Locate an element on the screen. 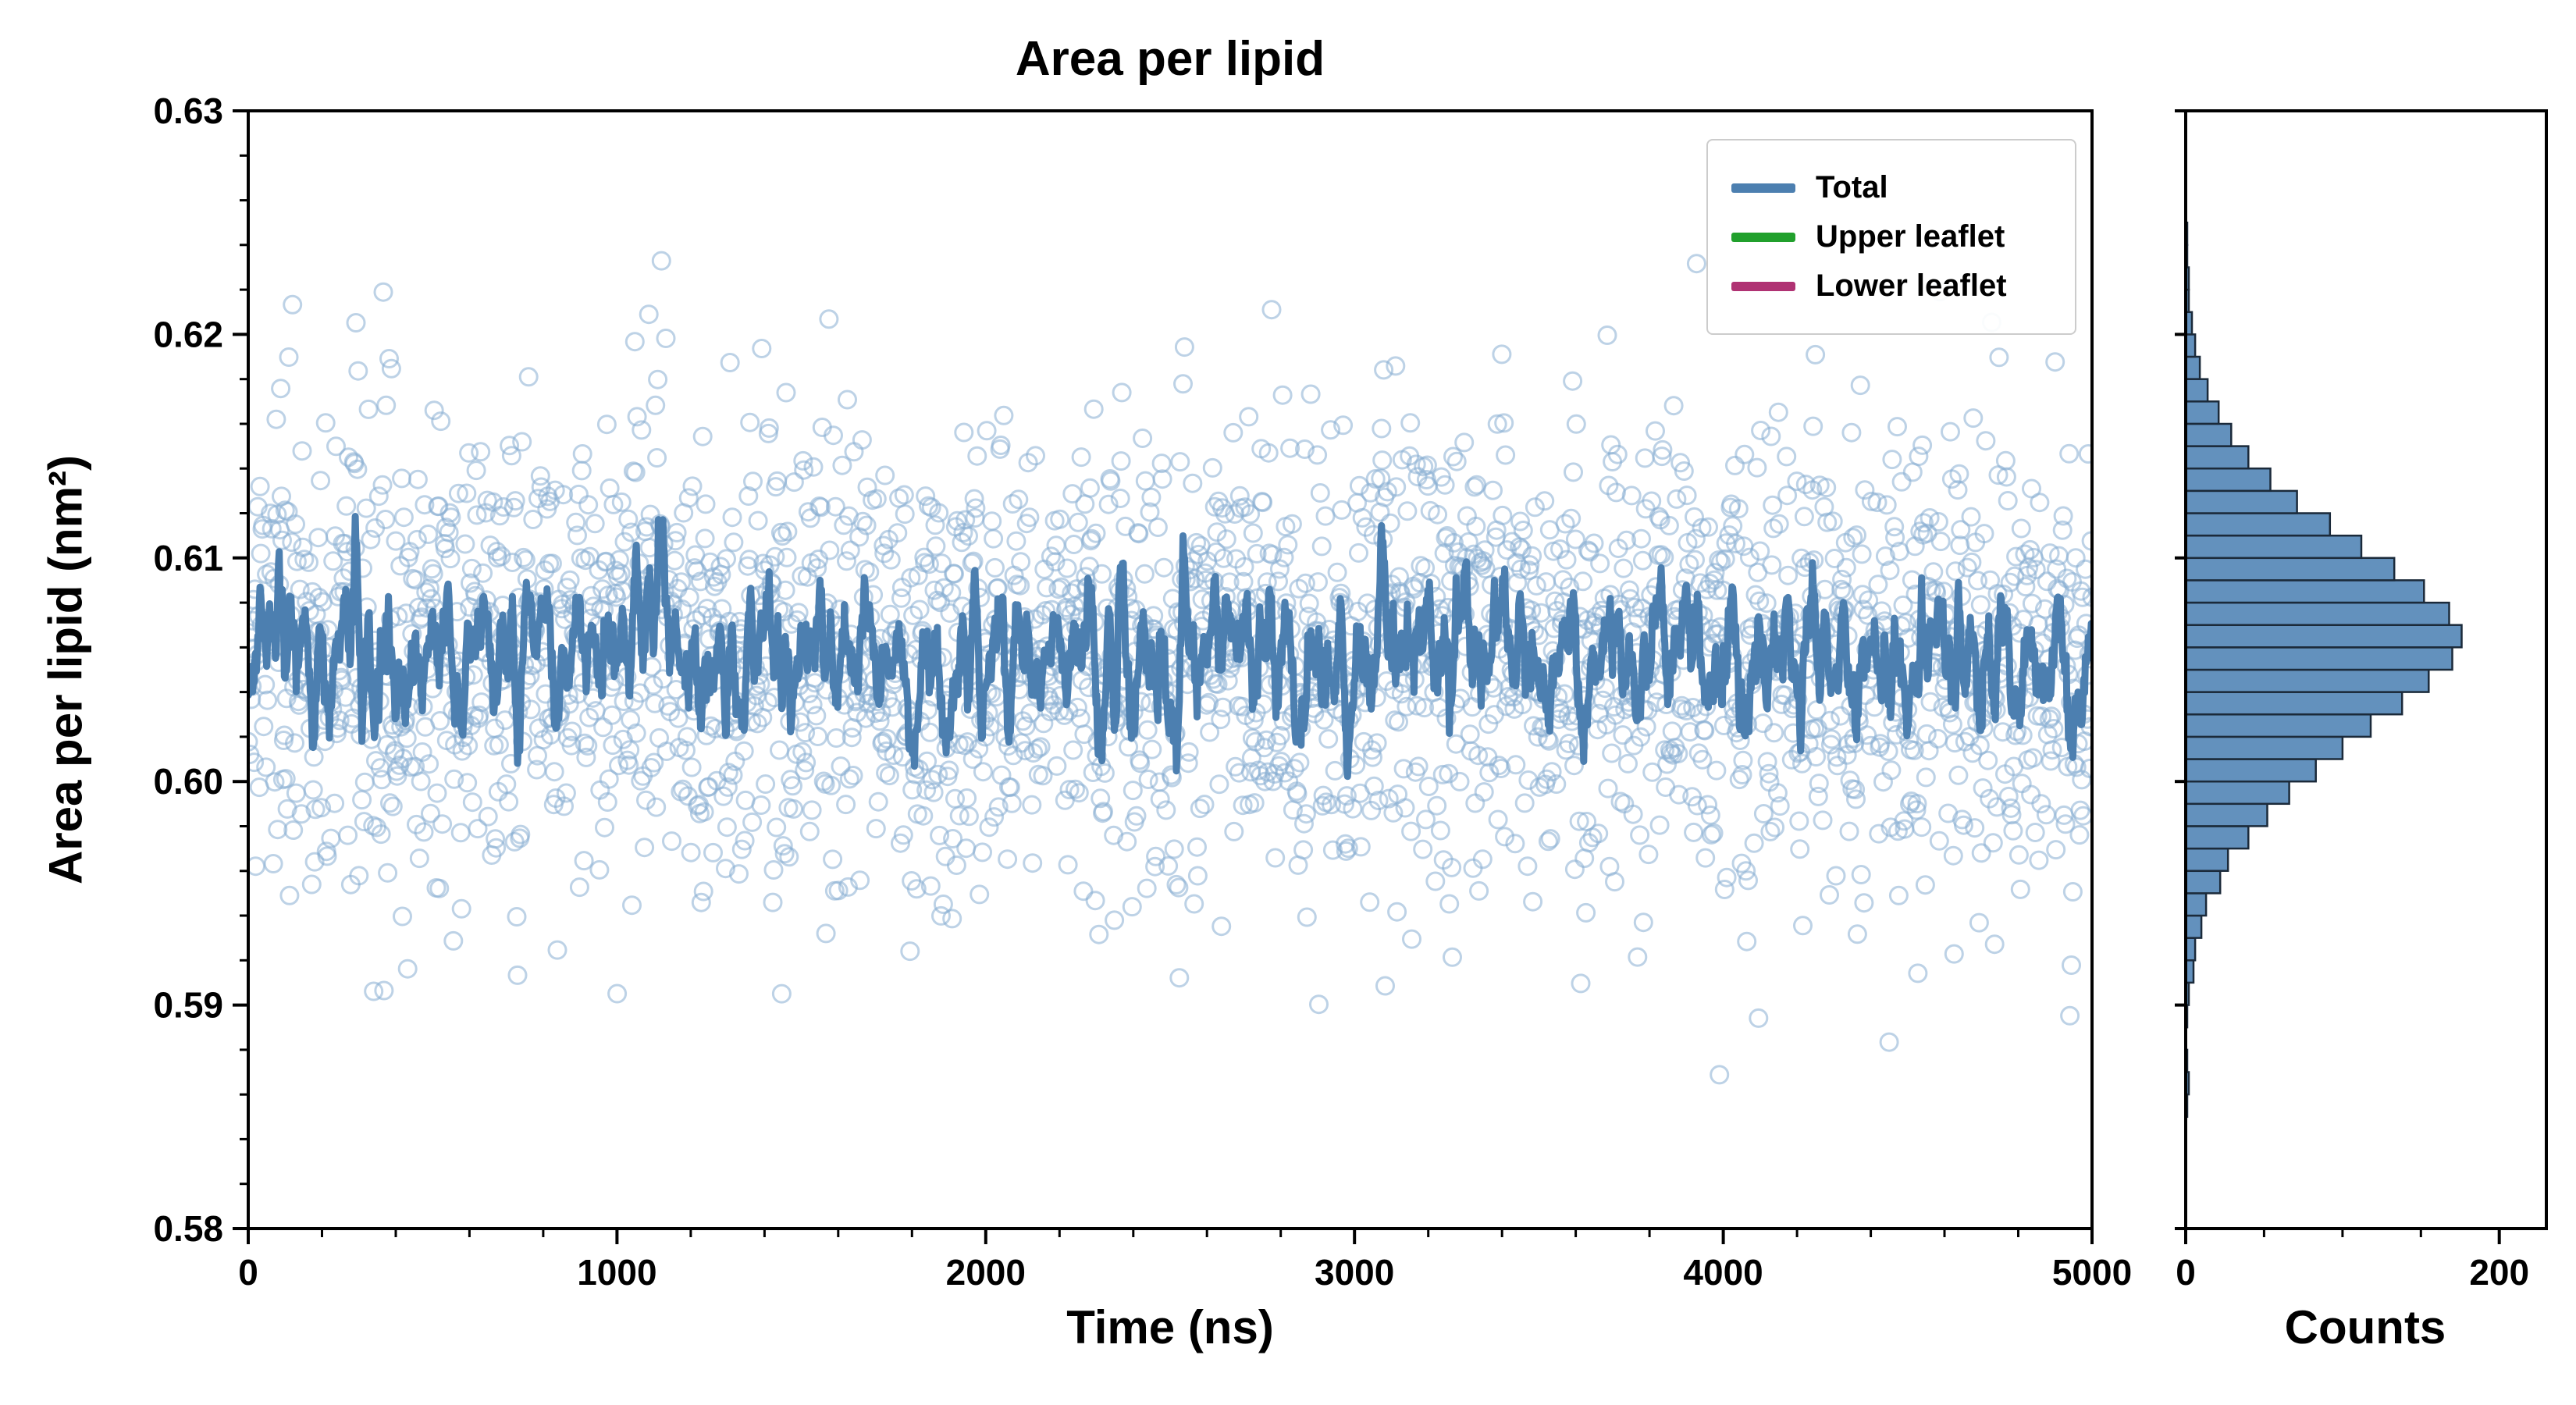 The image size is (2576, 1405). main-x-tick-labels: 0 1000 2000 3000 4000 5000 is located at coordinates (1185, 1273).